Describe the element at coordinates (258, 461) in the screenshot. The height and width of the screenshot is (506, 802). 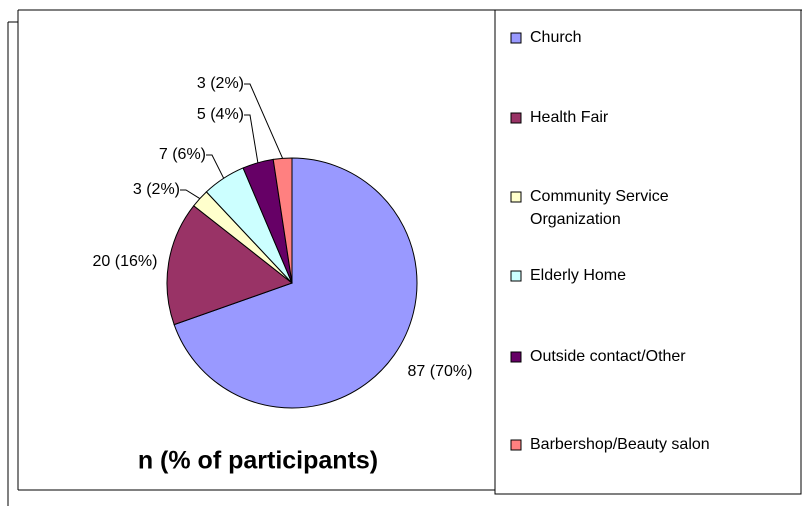
I see `chart-title: n (% of participants)` at that location.